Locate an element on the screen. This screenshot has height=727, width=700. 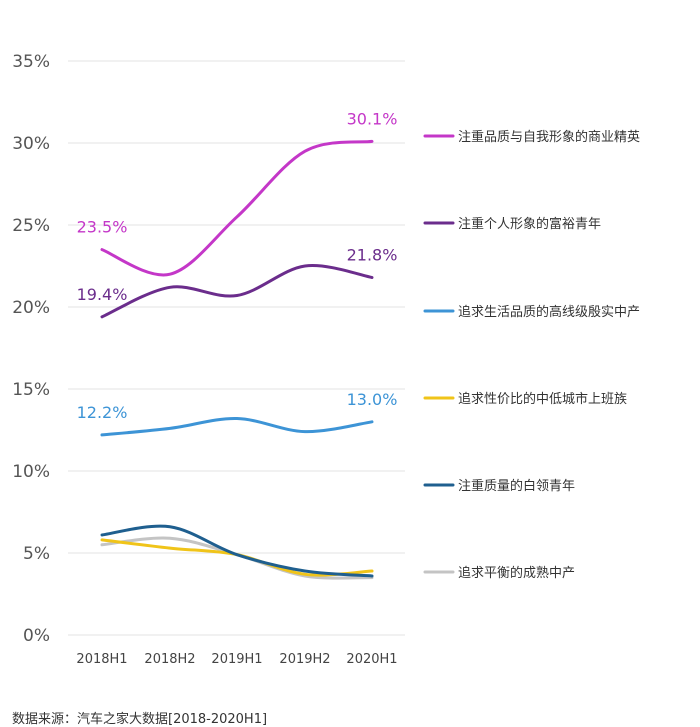
x-axis-ticks: 2018H1 2018H2 2019H1 2019H2 2020H1 is located at coordinates (236, 659).